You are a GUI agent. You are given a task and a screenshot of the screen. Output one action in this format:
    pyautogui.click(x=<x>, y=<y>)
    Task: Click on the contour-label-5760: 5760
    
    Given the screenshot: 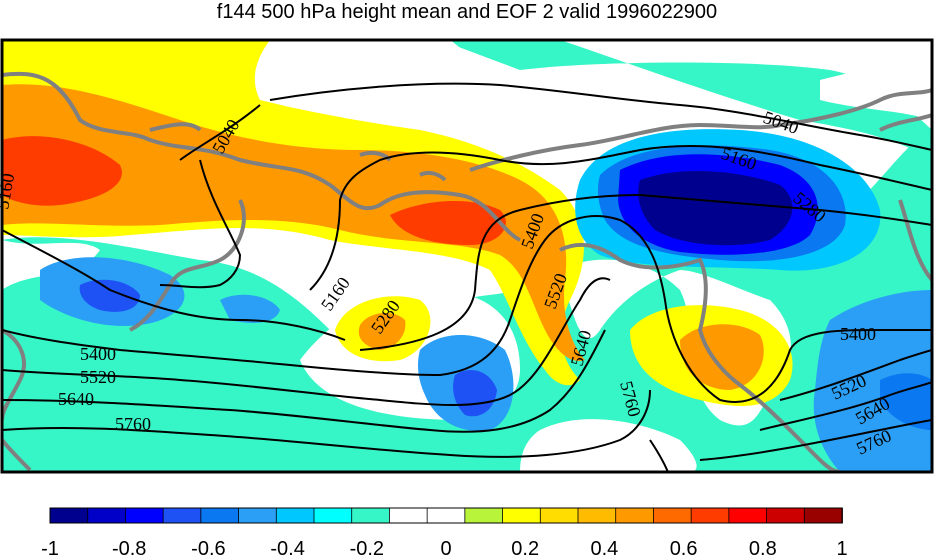 What is the action you would take?
    pyautogui.click(x=133, y=424)
    